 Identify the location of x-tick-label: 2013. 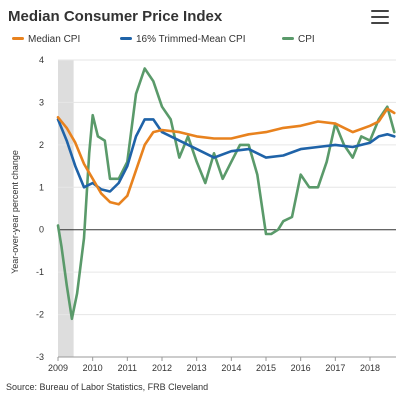
(197, 368).